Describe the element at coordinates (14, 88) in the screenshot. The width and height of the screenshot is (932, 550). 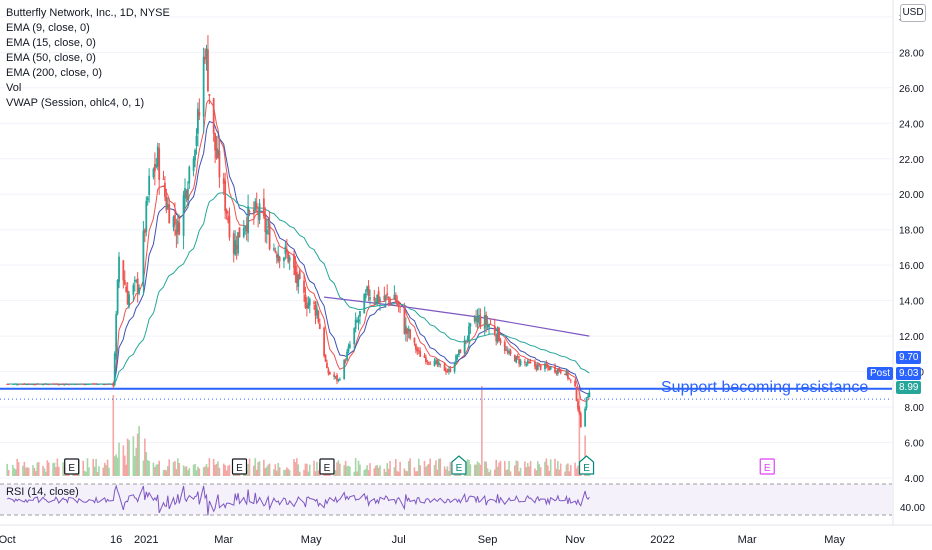
I see `legend-vol: Vol` at that location.